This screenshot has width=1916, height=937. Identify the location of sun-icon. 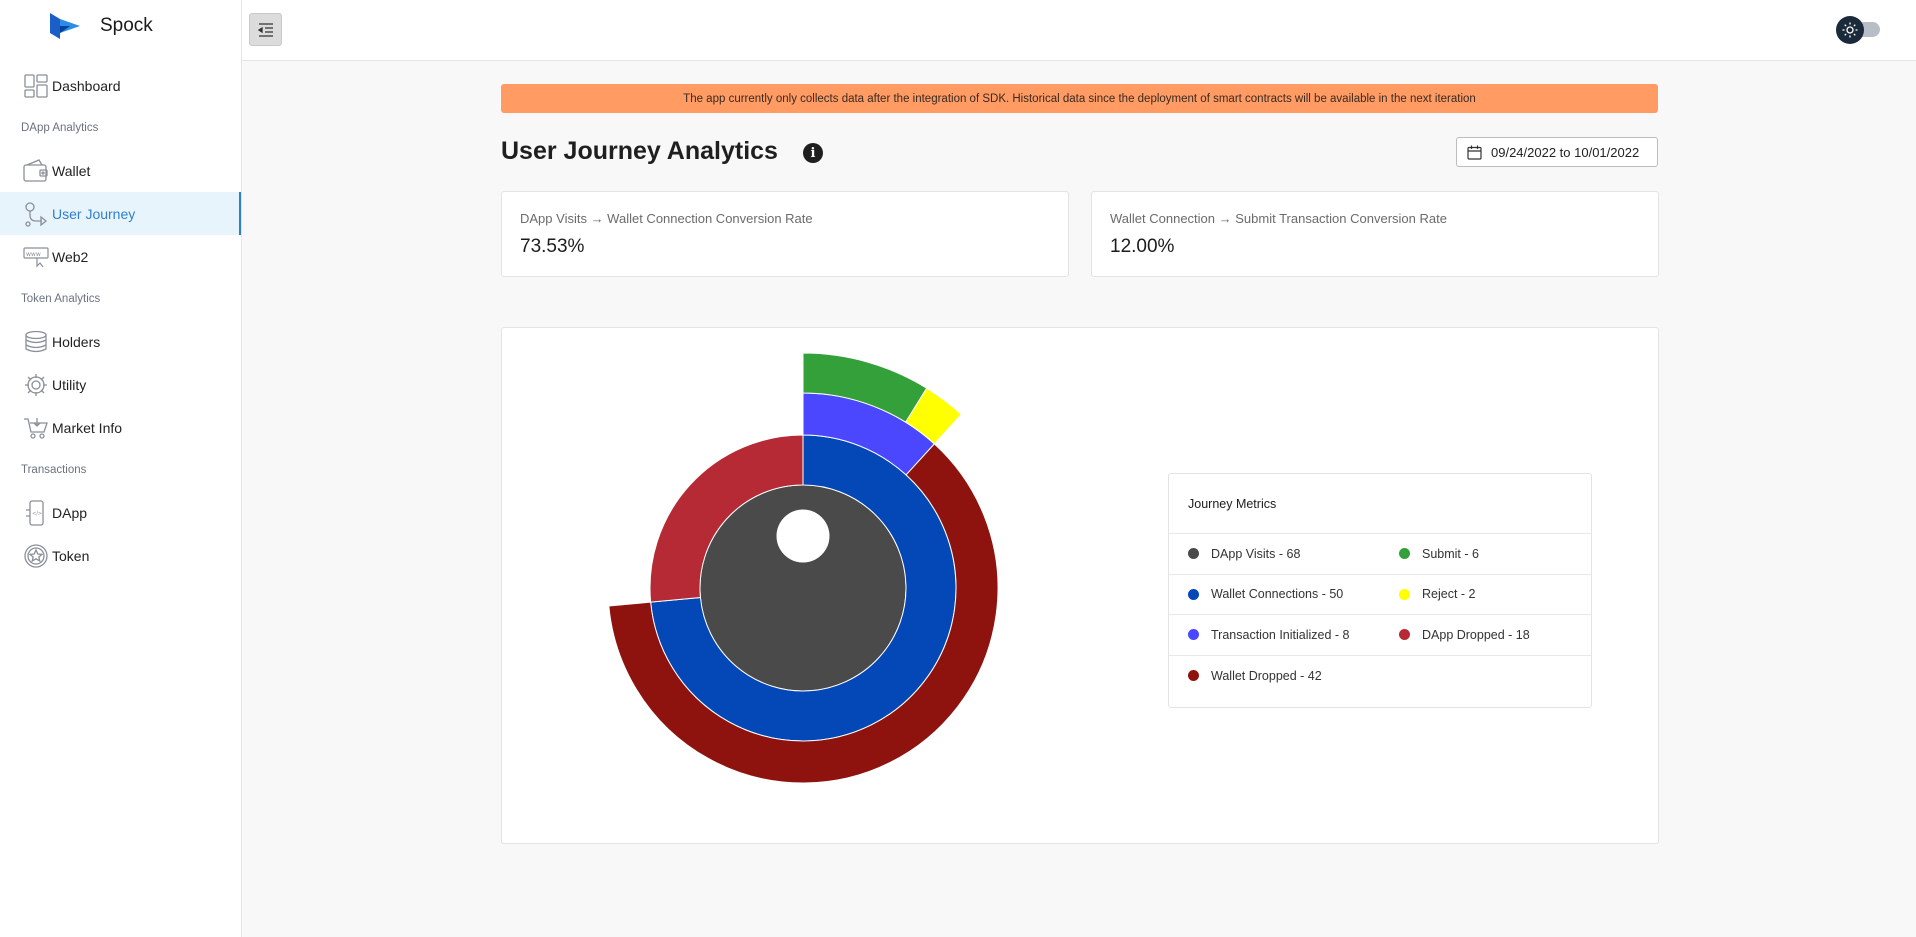
(1850, 30).